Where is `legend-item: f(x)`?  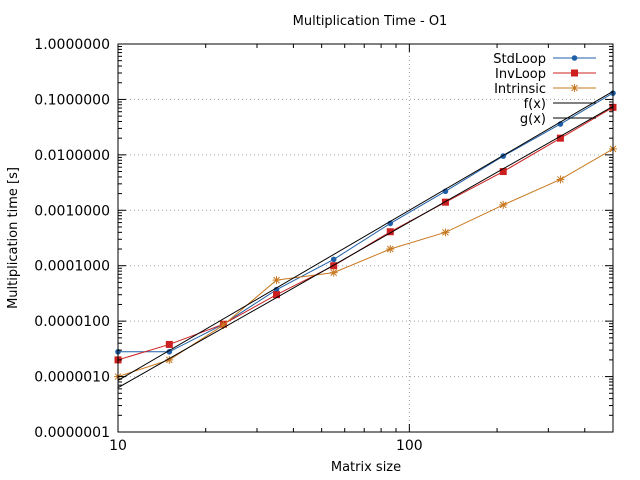 legend-item: f(x) is located at coordinates (560, 104).